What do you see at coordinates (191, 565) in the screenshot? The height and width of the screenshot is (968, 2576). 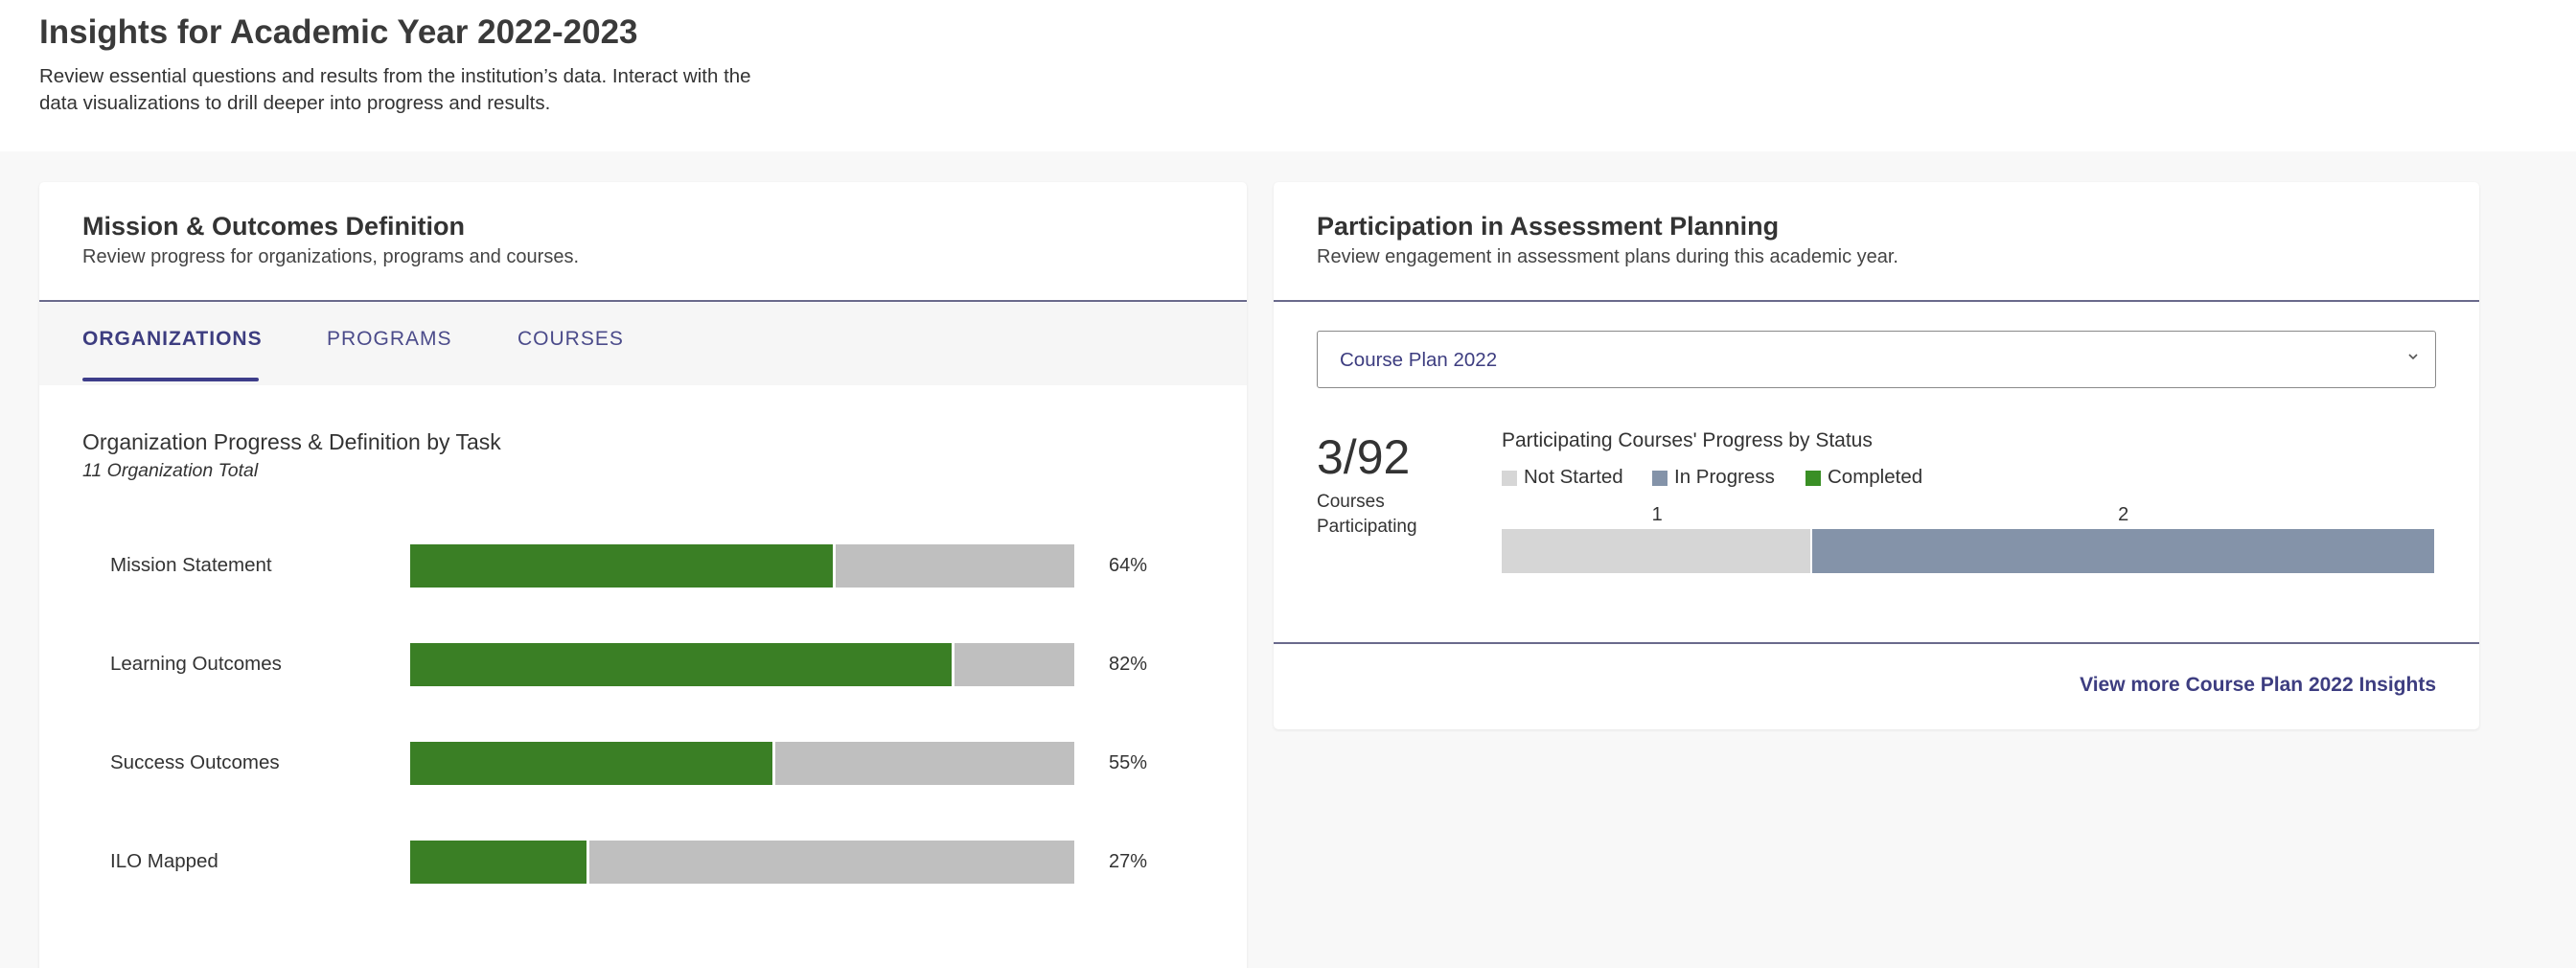 I see `task-label: Mission Statement` at bounding box center [191, 565].